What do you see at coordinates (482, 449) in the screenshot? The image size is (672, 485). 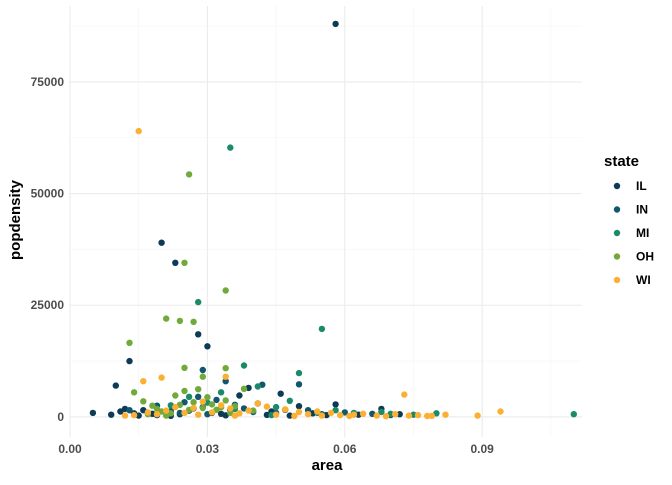 I see `x-tick-label: 0.09` at bounding box center [482, 449].